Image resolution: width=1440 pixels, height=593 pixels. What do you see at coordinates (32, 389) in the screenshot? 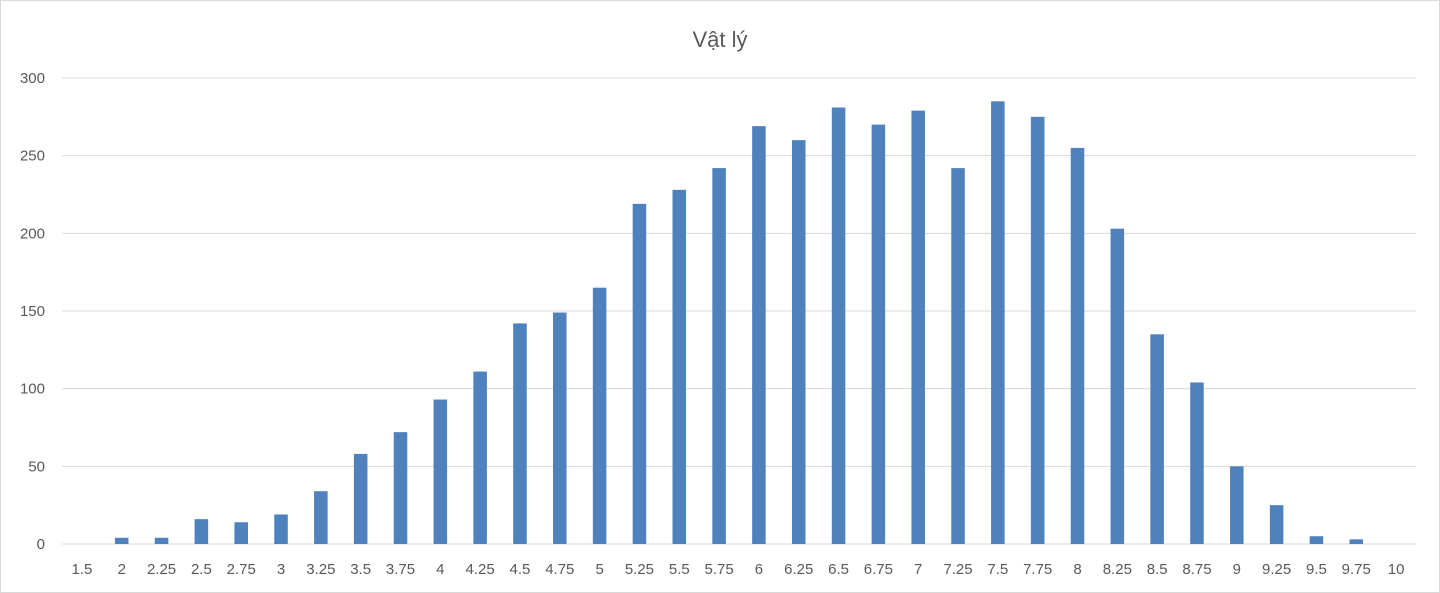
I see `y-tick-label: 100` at bounding box center [32, 389].